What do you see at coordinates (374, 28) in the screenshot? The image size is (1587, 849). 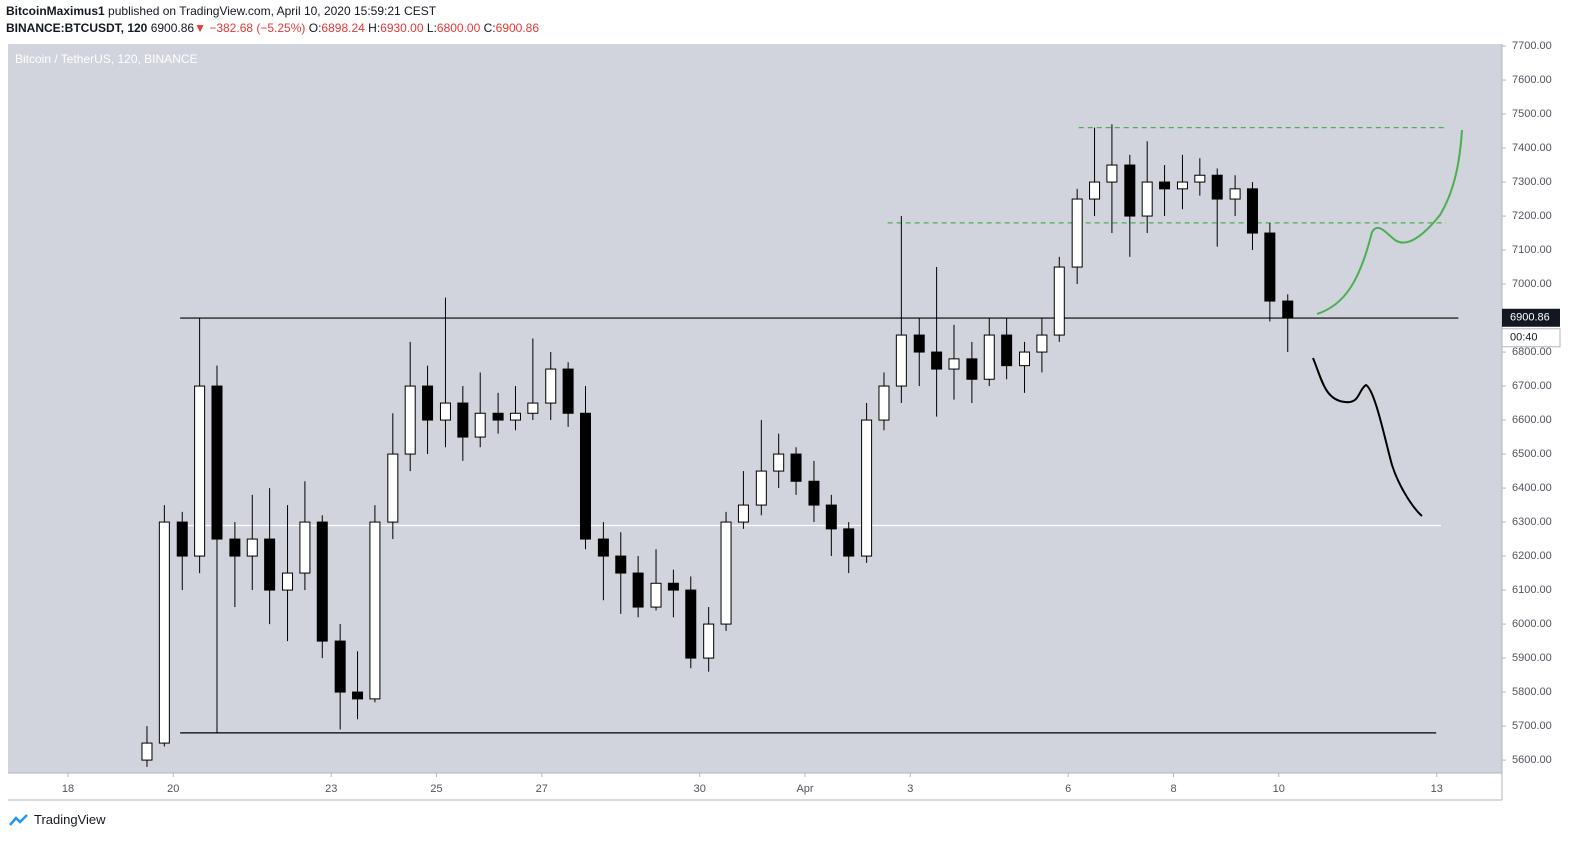 I see `h-label: H:` at bounding box center [374, 28].